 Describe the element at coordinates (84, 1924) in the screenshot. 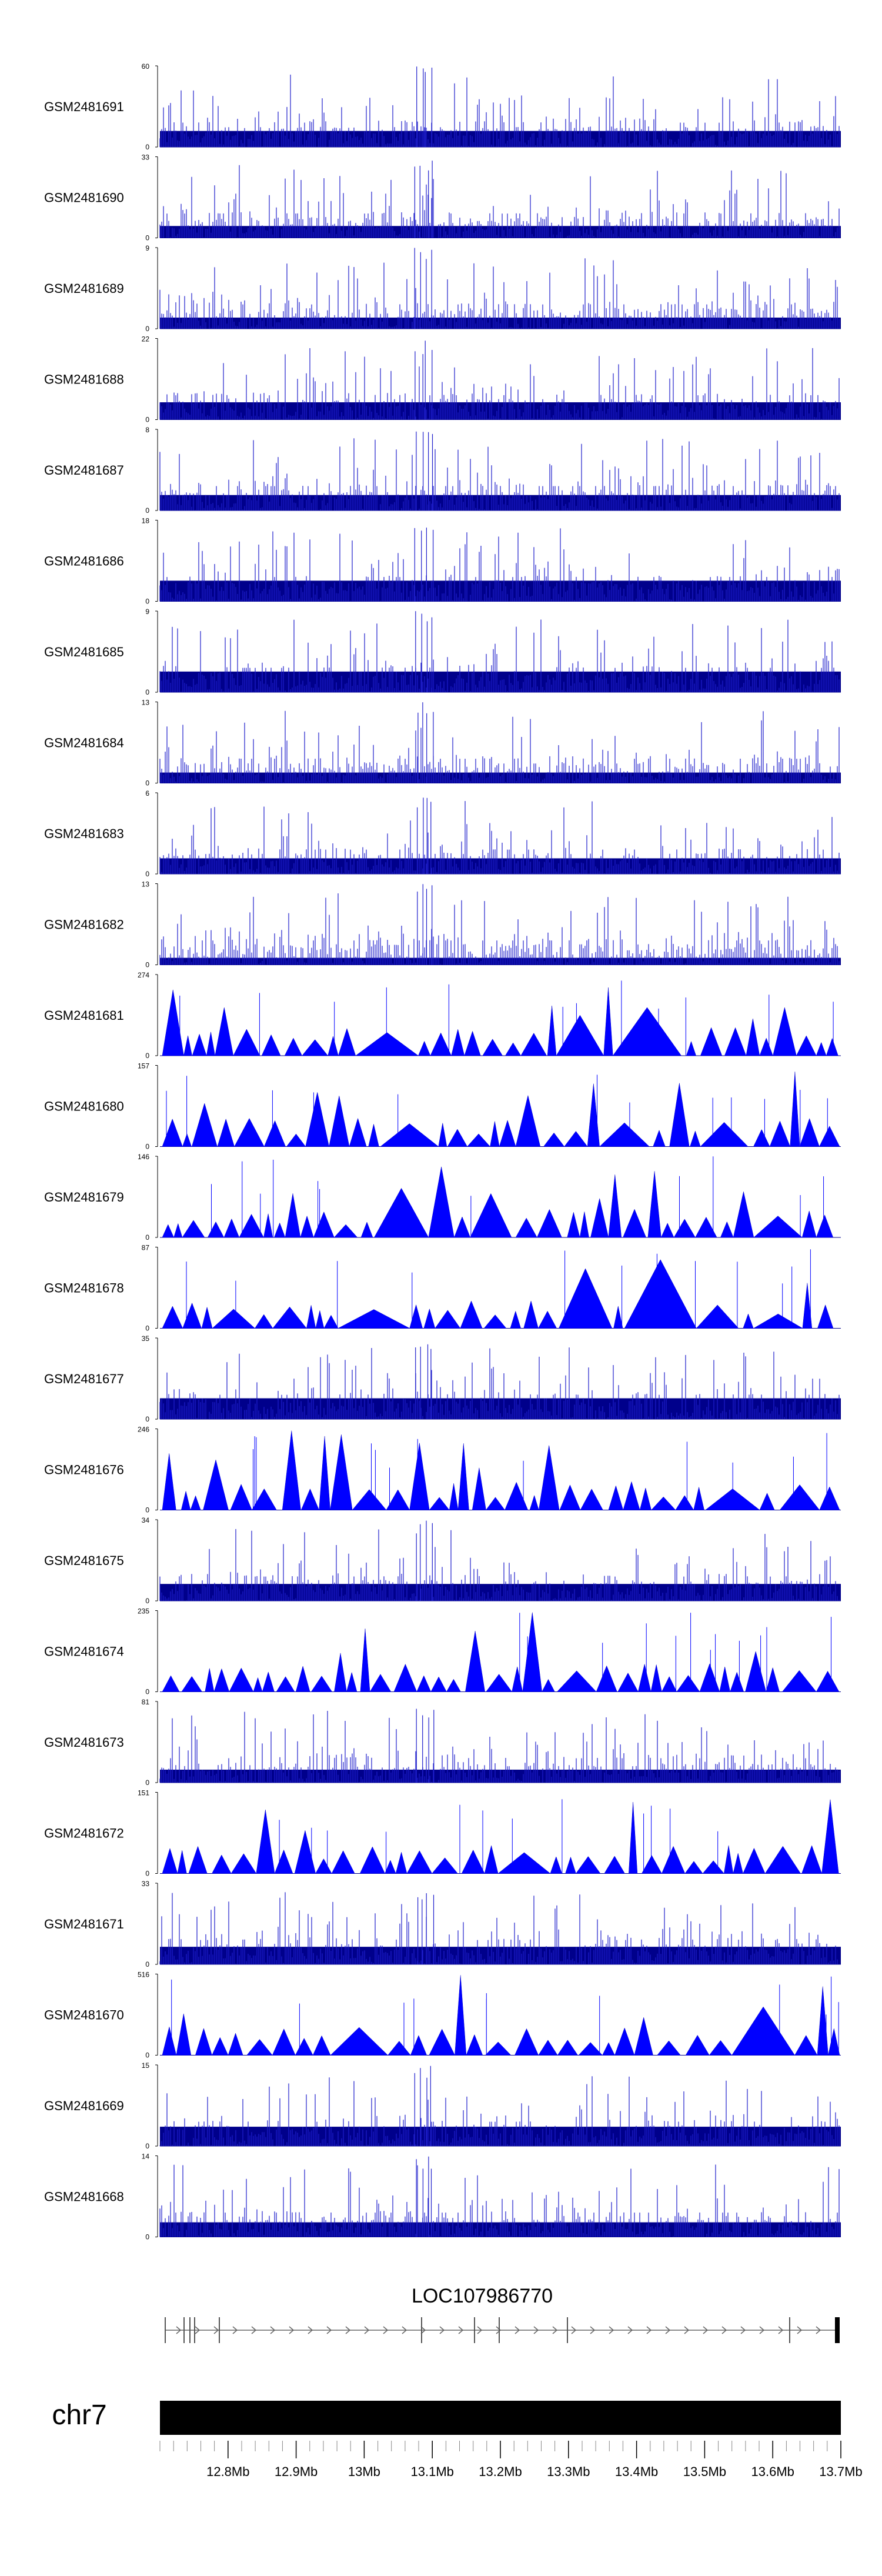

I see `track-label: GSM2481671` at that location.